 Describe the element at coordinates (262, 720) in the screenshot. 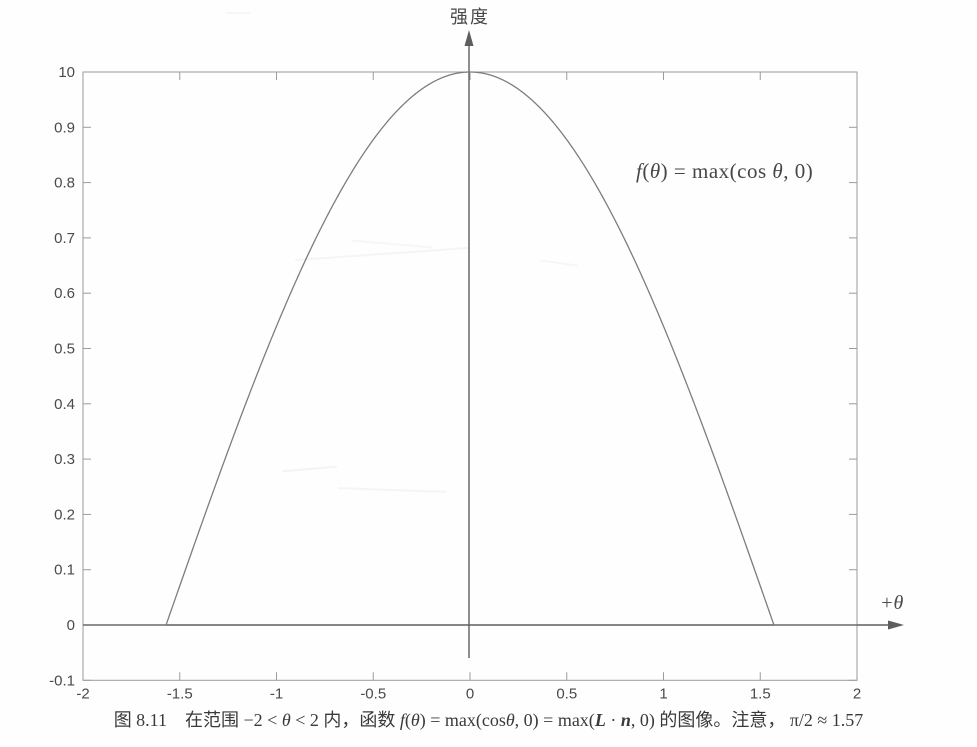

I see `text-segment: −2 <` at that location.